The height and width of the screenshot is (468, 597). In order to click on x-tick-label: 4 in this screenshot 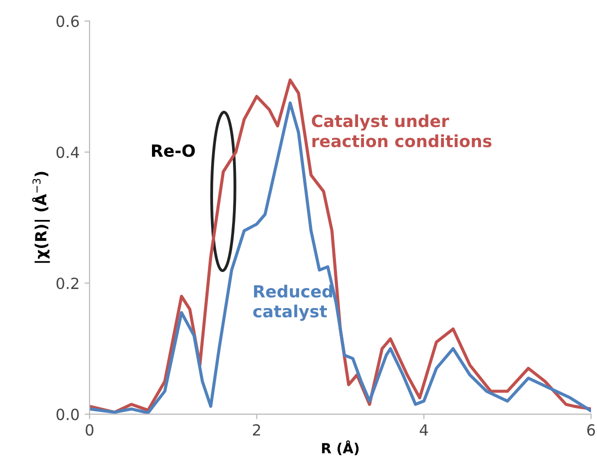, I will do `click(424, 430)`.